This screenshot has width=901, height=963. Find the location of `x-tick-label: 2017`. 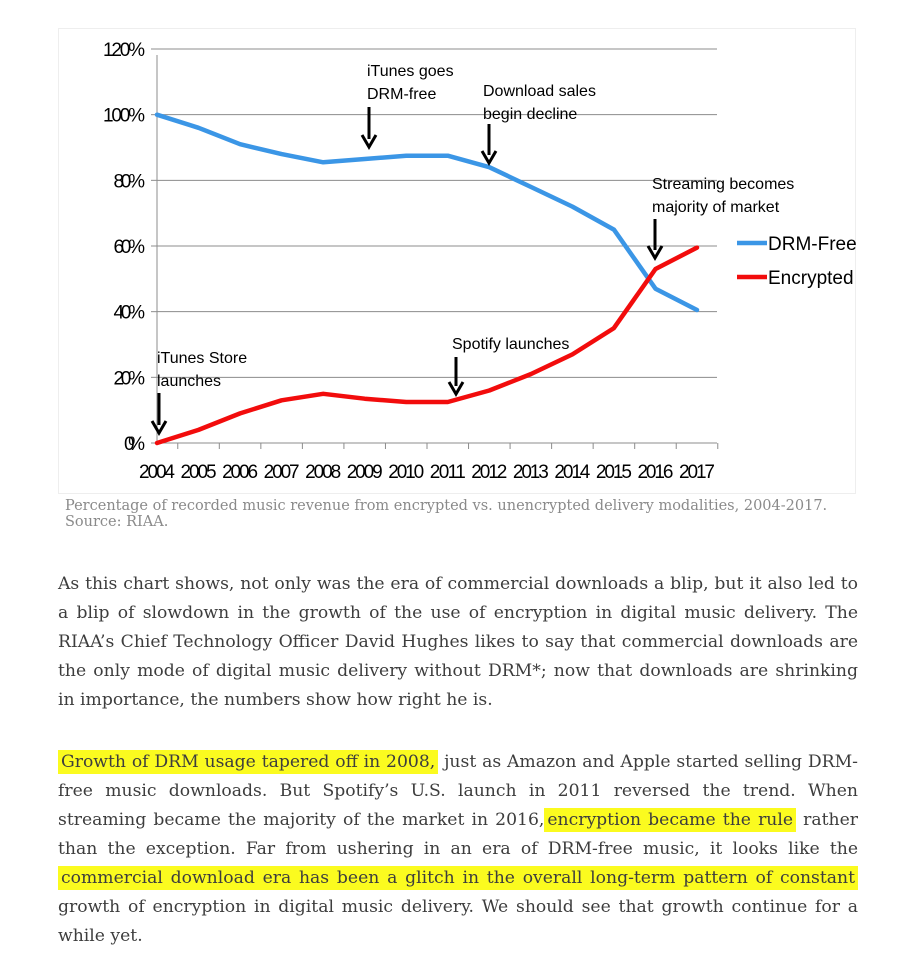

x-tick-label: 2017 is located at coordinates (697, 472).